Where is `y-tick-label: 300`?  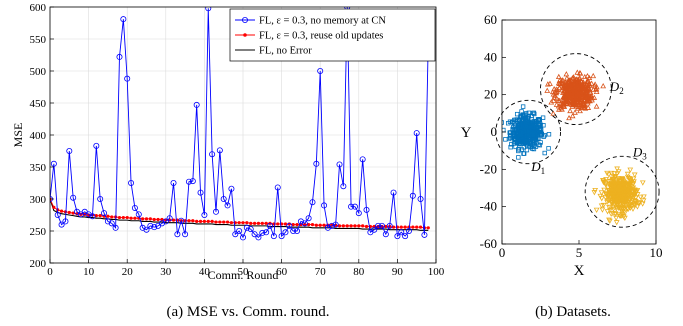
y-tick-label: 300 is located at coordinates (38, 200).